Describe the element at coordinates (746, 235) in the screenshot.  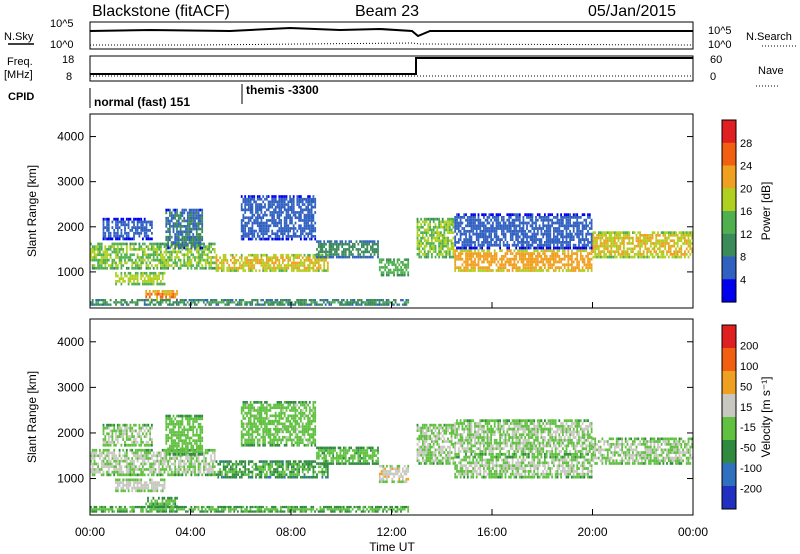
I see `colorbar-tick-label: 12` at that location.